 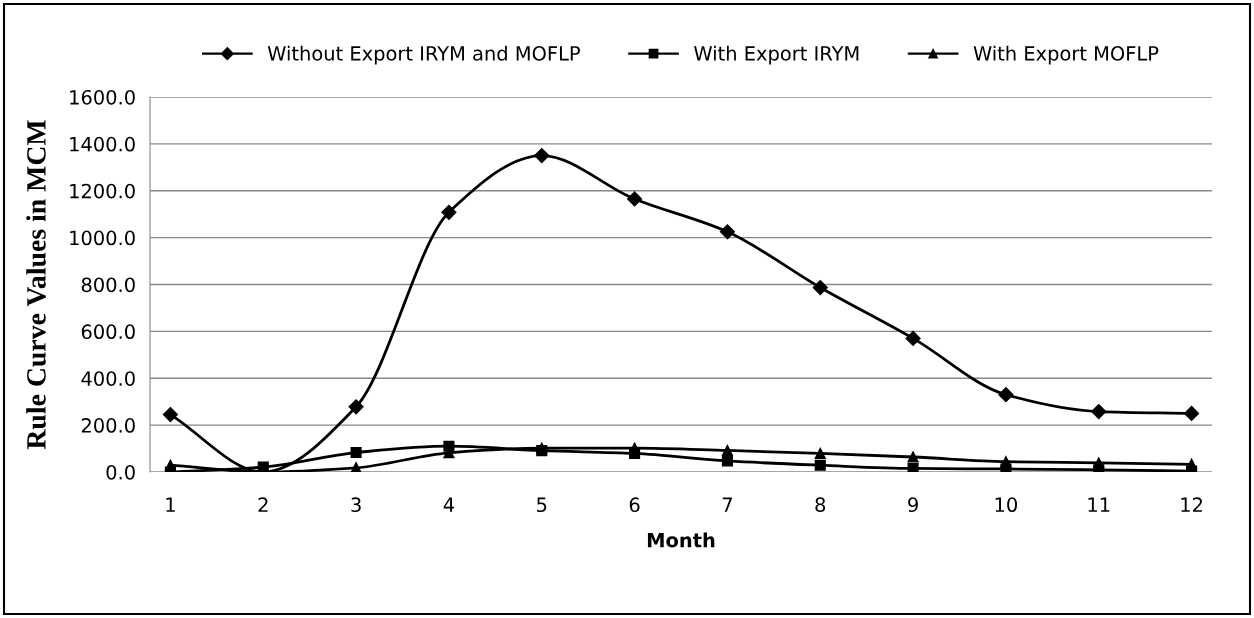 What do you see at coordinates (102, 97) in the screenshot?
I see `y-tick-label: 1600.0` at bounding box center [102, 97].